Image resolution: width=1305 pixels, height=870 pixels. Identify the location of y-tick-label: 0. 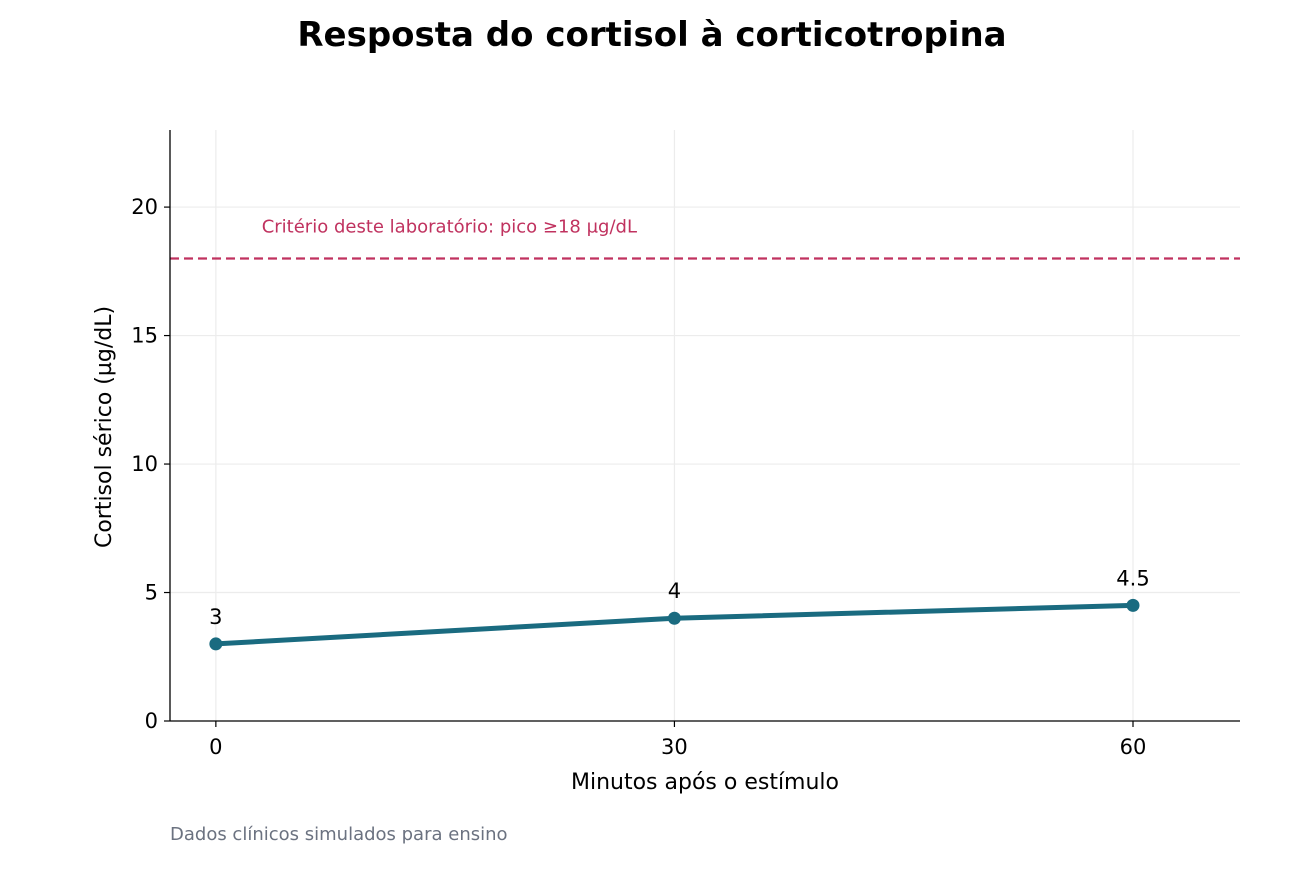
(151, 721).